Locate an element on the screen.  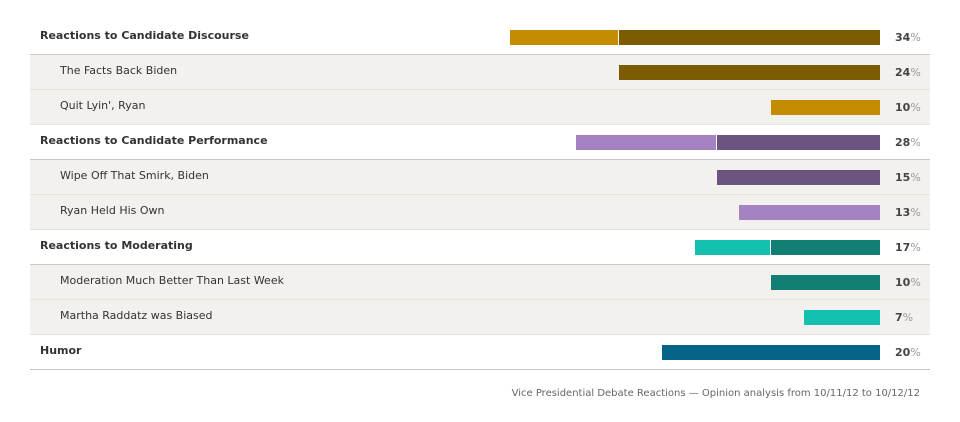
item-row: Ryan Held His Own 13% is located at coordinates (480, 212).